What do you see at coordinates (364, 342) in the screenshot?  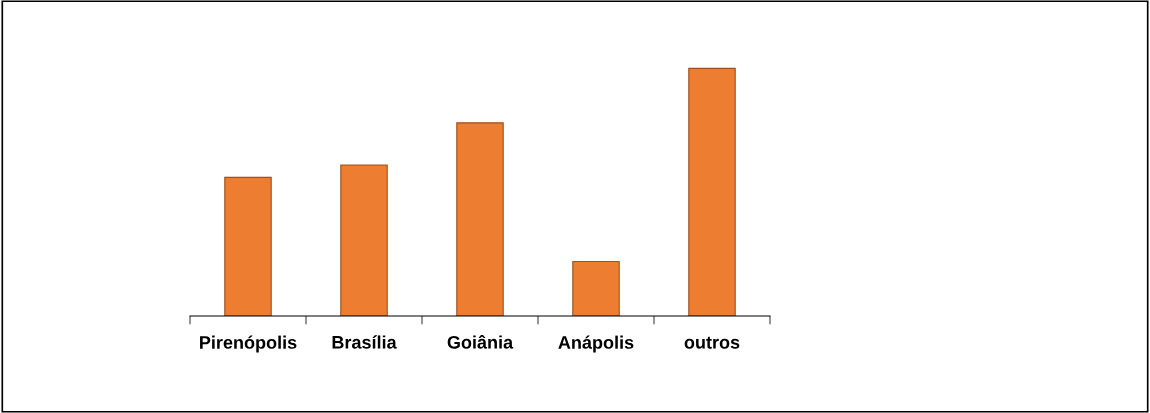 I see `x-tick-label: Brasília` at bounding box center [364, 342].